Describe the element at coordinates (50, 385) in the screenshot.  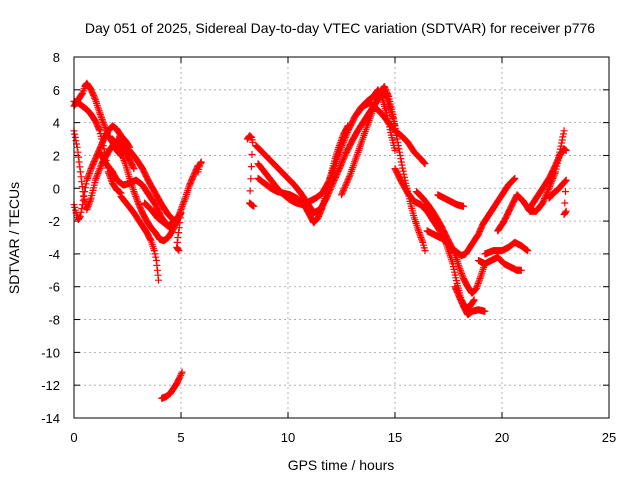
I see `y-tick-label: -12` at that location.